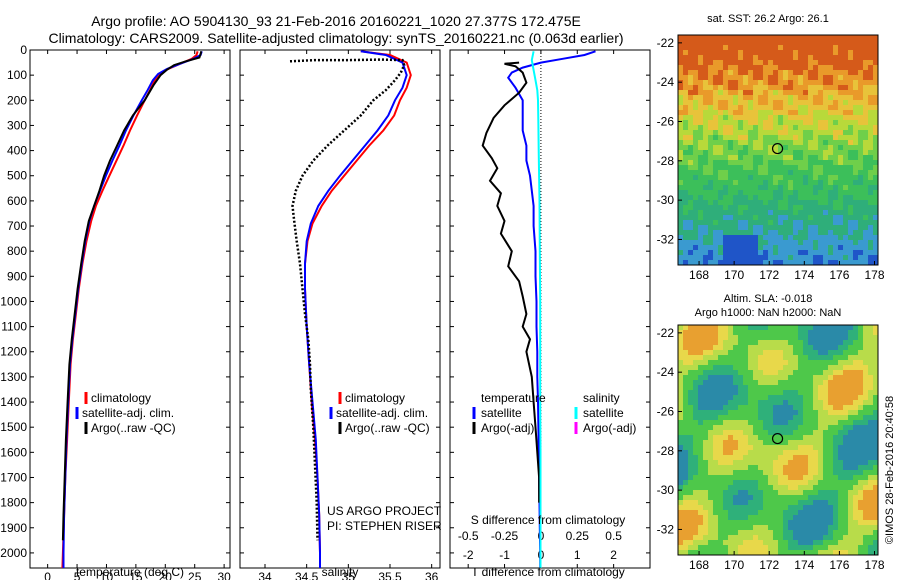 The width and height of the screenshot is (900, 580). What do you see at coordinates (507, 428) in the screenshot?
I see `legend-temp-argo: Argo(-adj)` at bounding box center [507, 428].